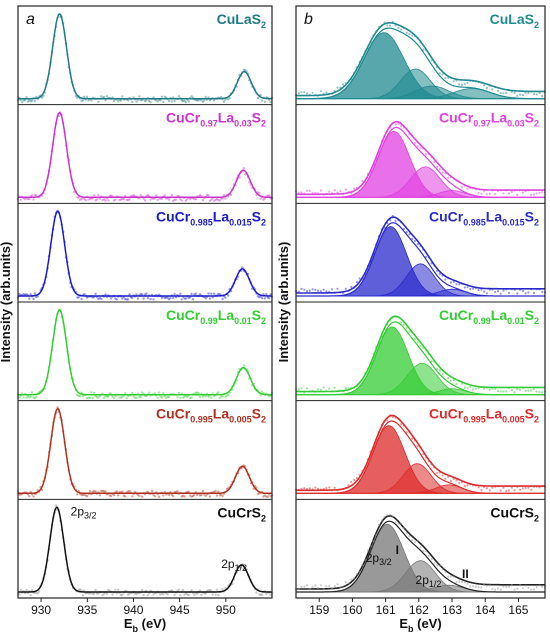 The width and height of the screenshot is (550, 638). I want to click on spectrum-a-1: CuCr0.97La0.03S2, so click(145, 156).